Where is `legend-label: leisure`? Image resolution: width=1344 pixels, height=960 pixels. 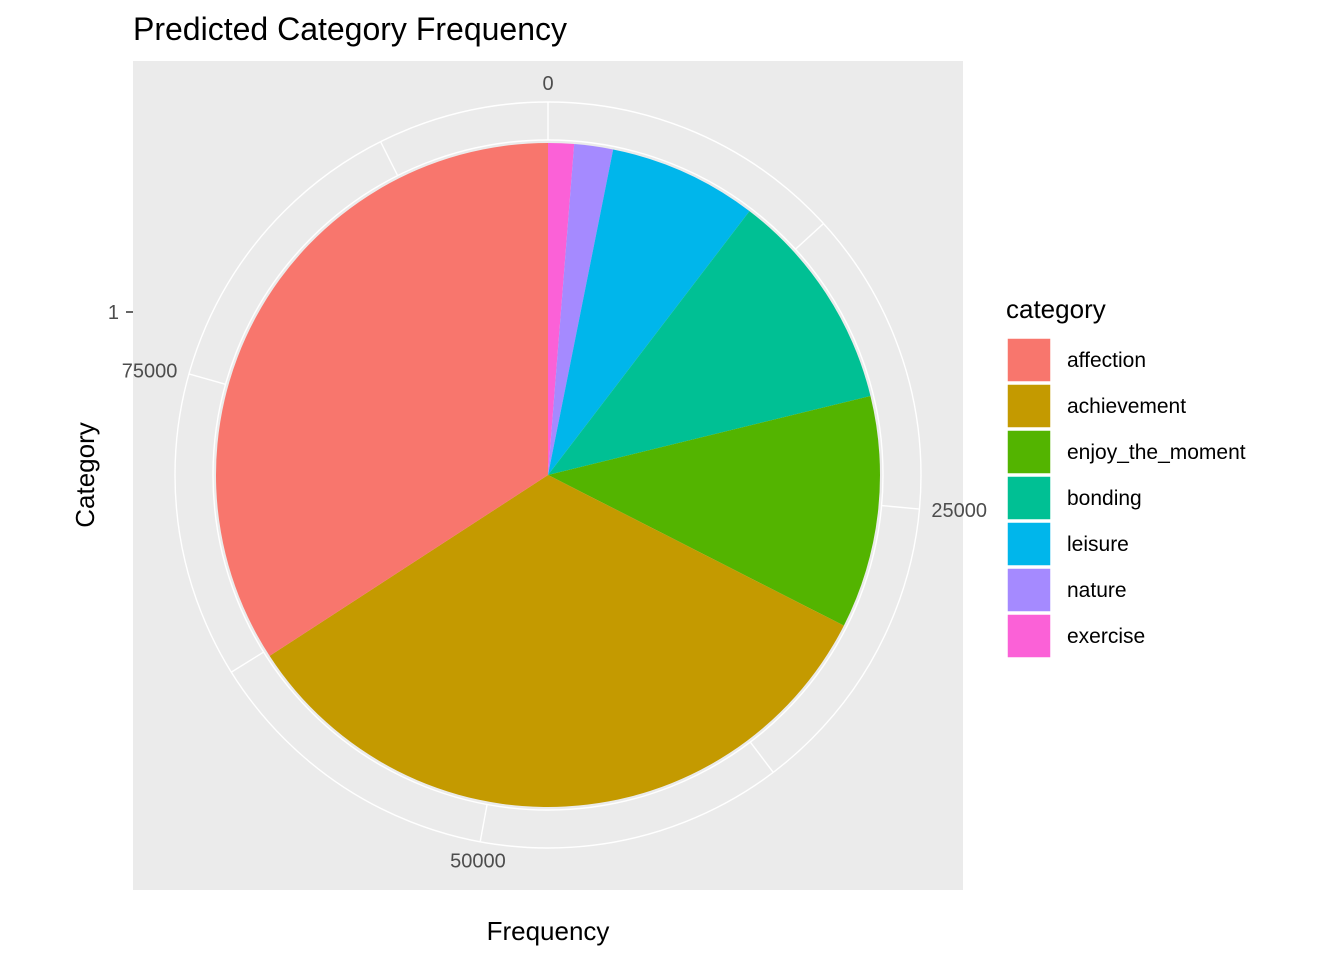 legend-label: leisure is located at coordinates (1098, 544).